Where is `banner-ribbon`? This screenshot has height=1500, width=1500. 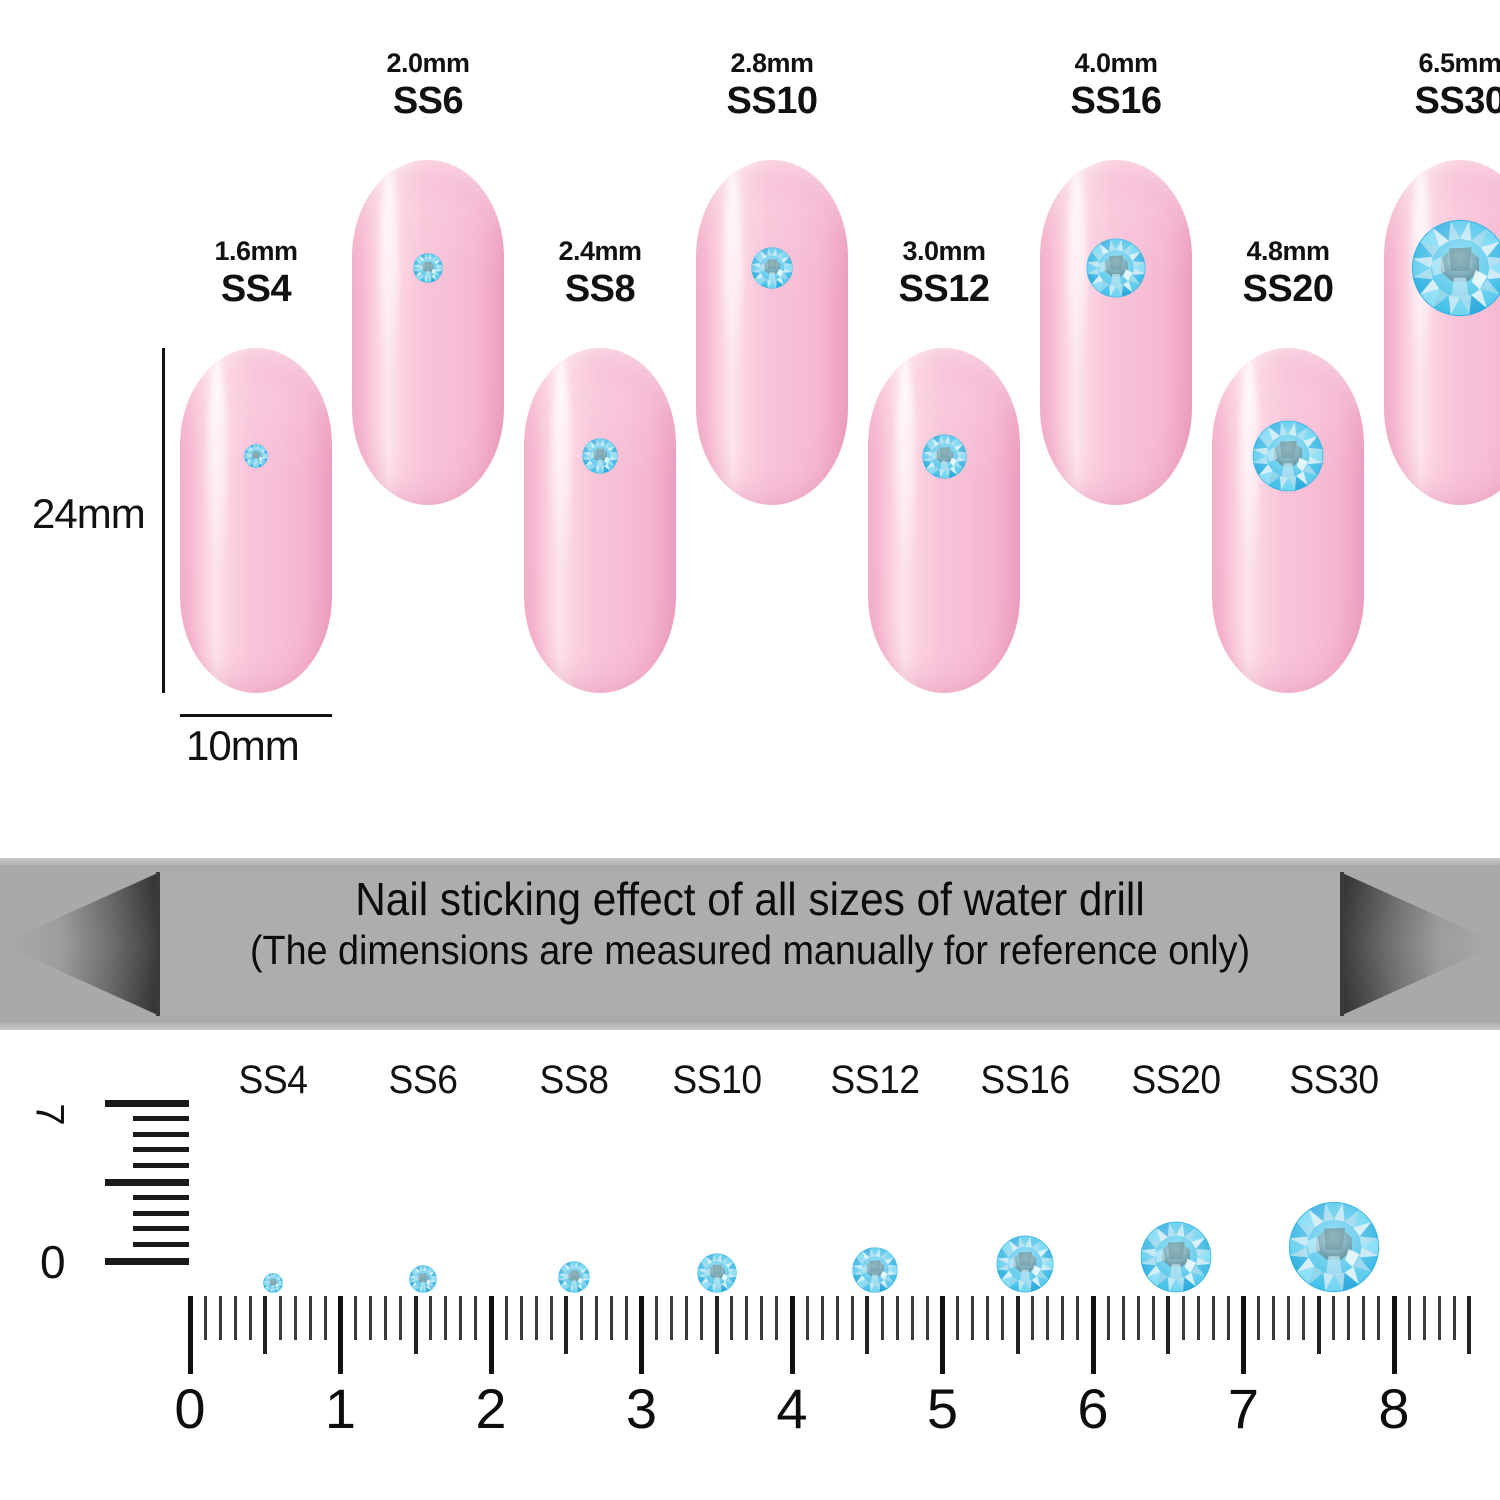
banner-ribbon is located at coordinates (750, 944).